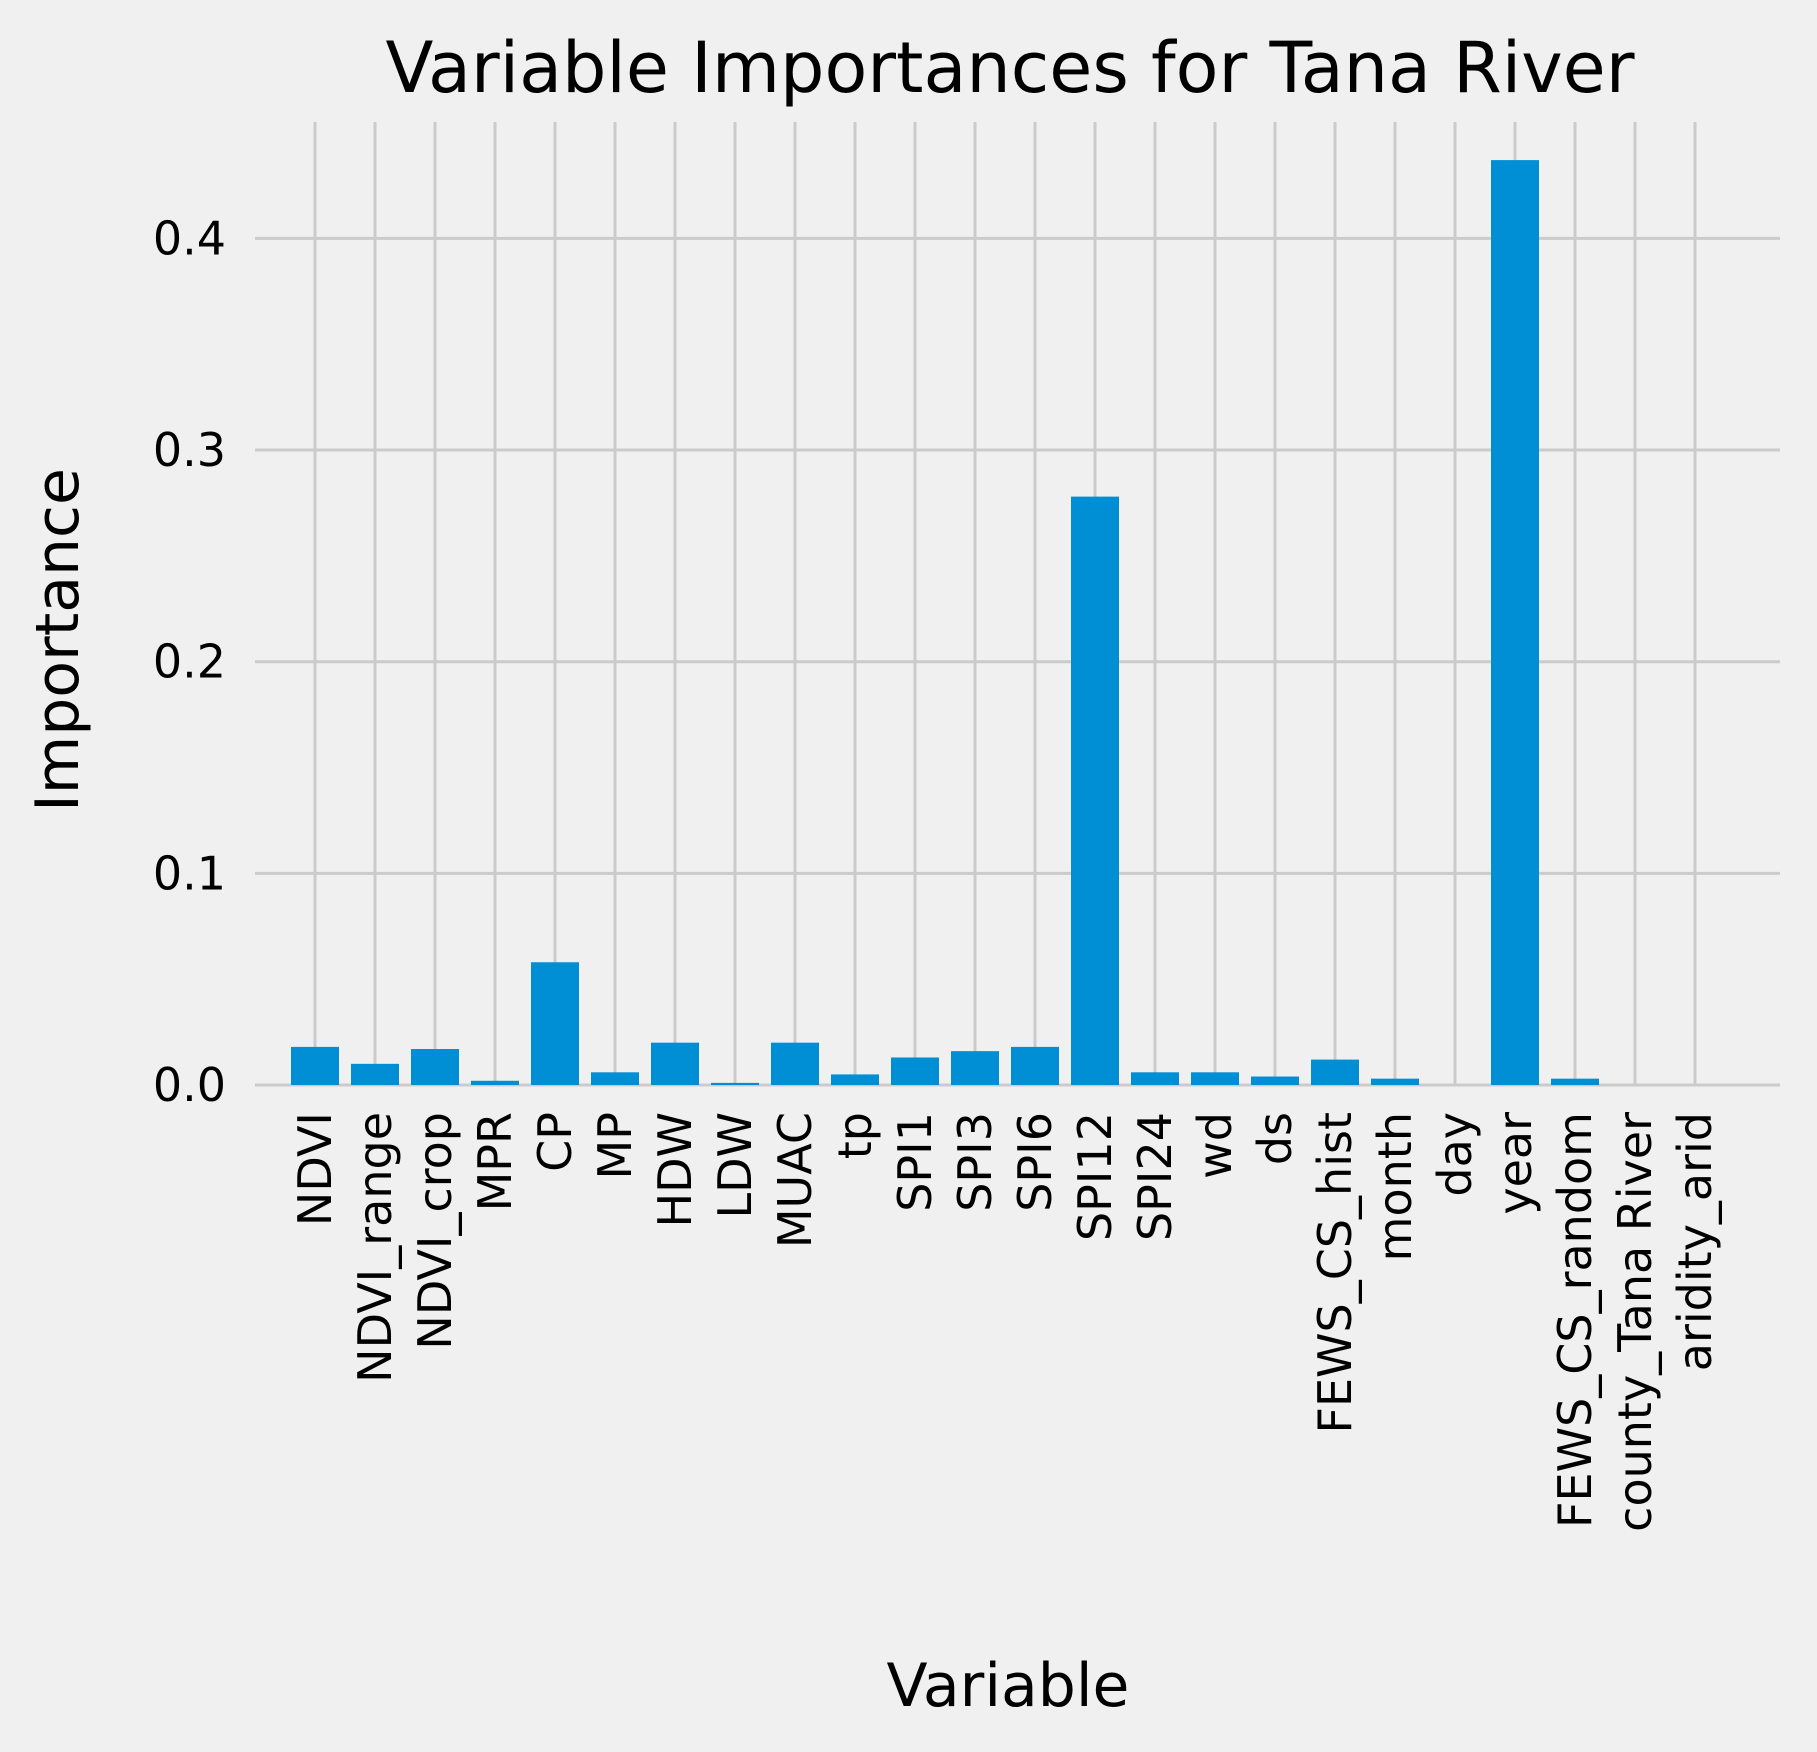  What do you see at coordinates (435, 1231) in the screenshot?
I see `x-tick-label: NDVI_crop` at bounding box center [435, 1231].